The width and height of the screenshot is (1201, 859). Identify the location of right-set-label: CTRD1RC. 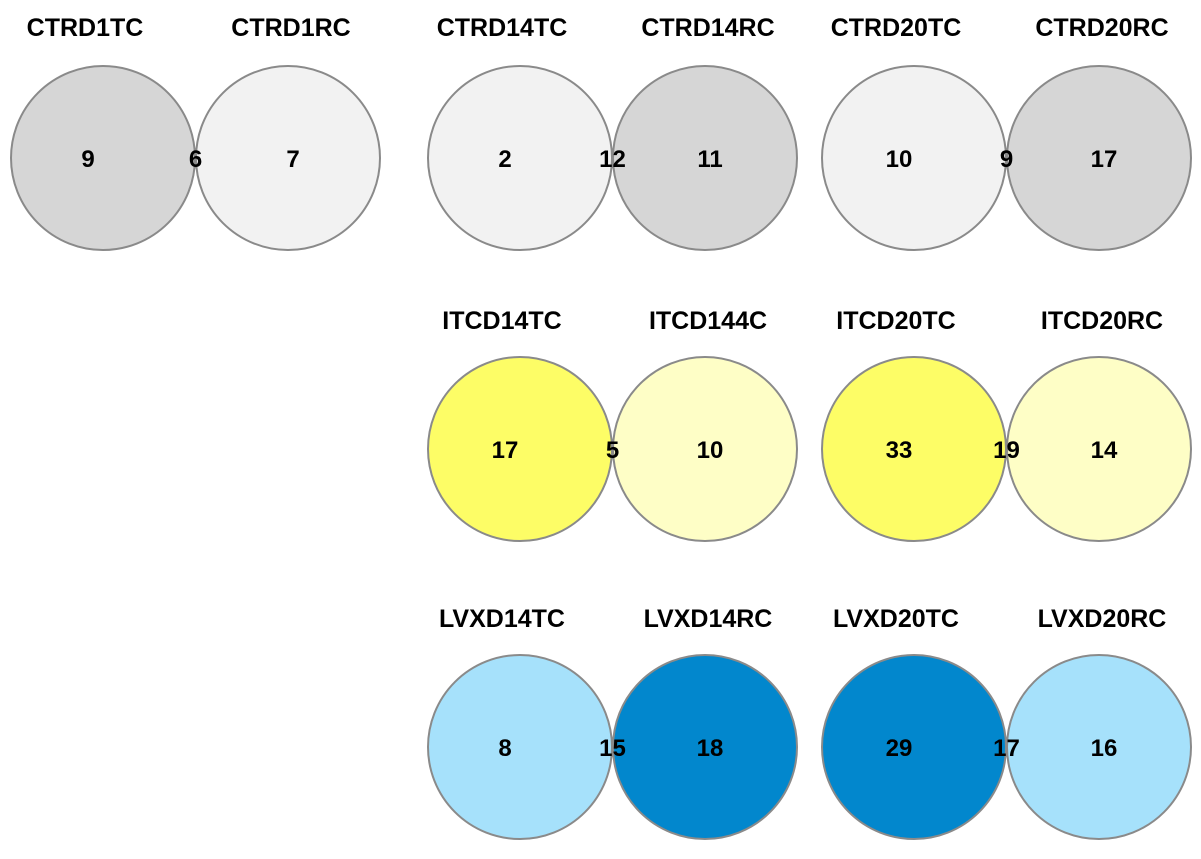
(290, 28).